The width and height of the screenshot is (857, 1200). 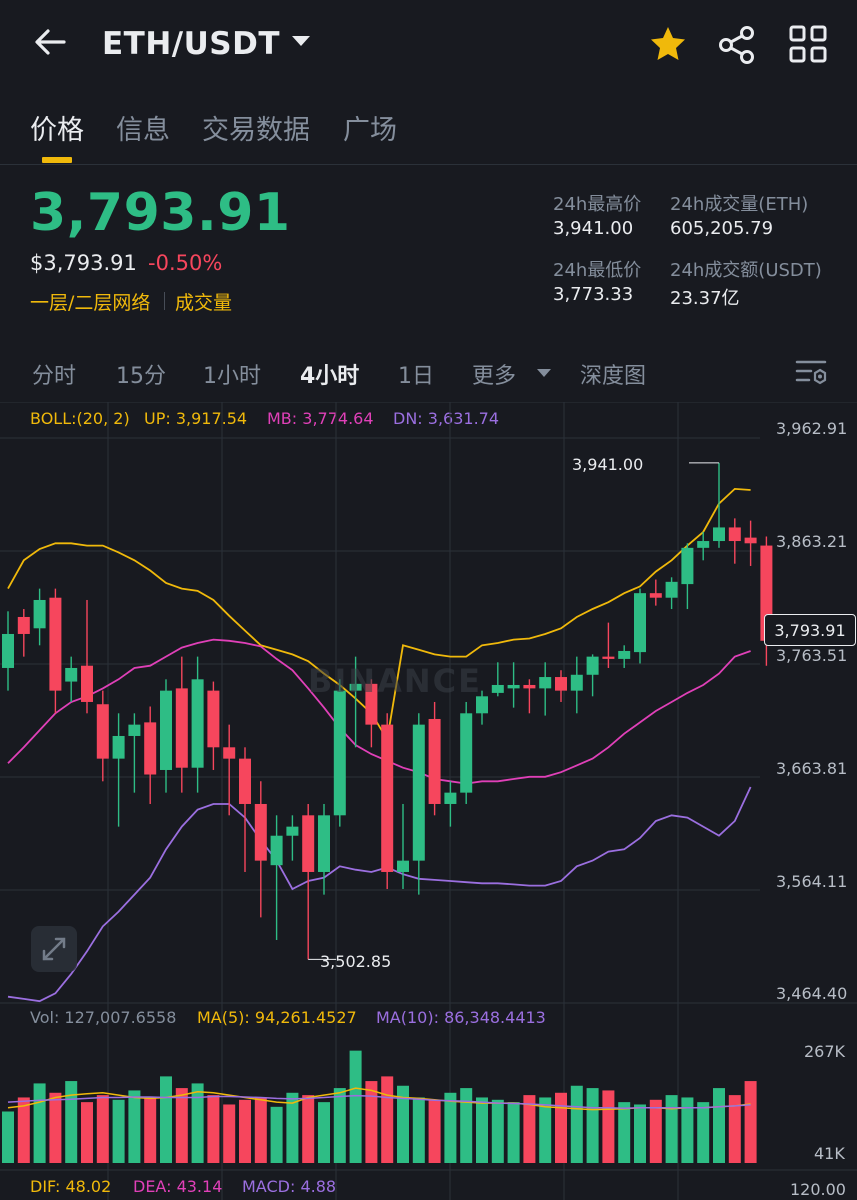 I want to click on price-axis-label: 3,663.81, so click(x=812, y=768).